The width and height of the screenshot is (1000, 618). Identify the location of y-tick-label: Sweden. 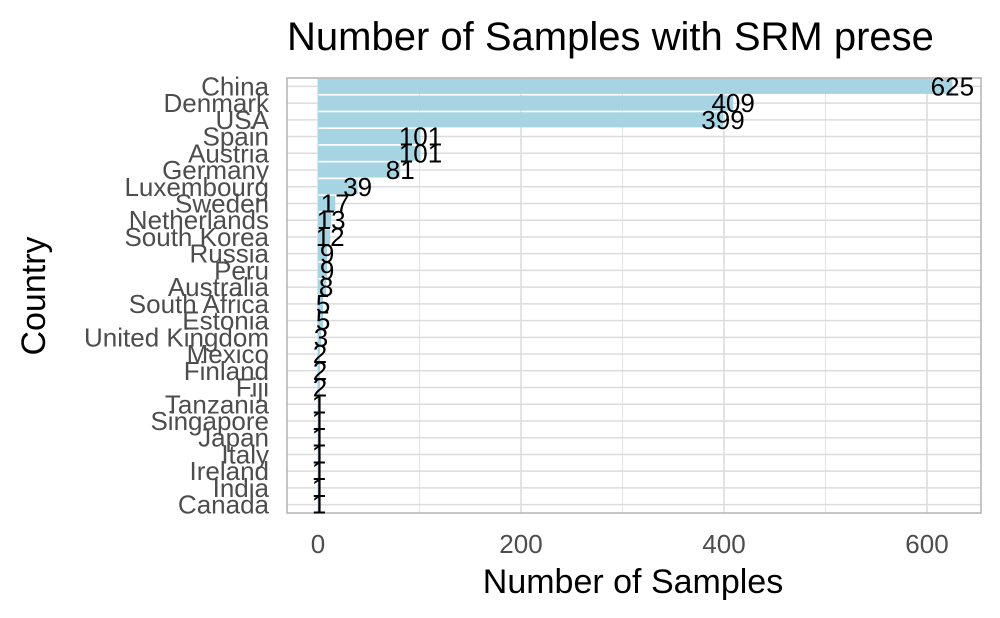
(222, 203).